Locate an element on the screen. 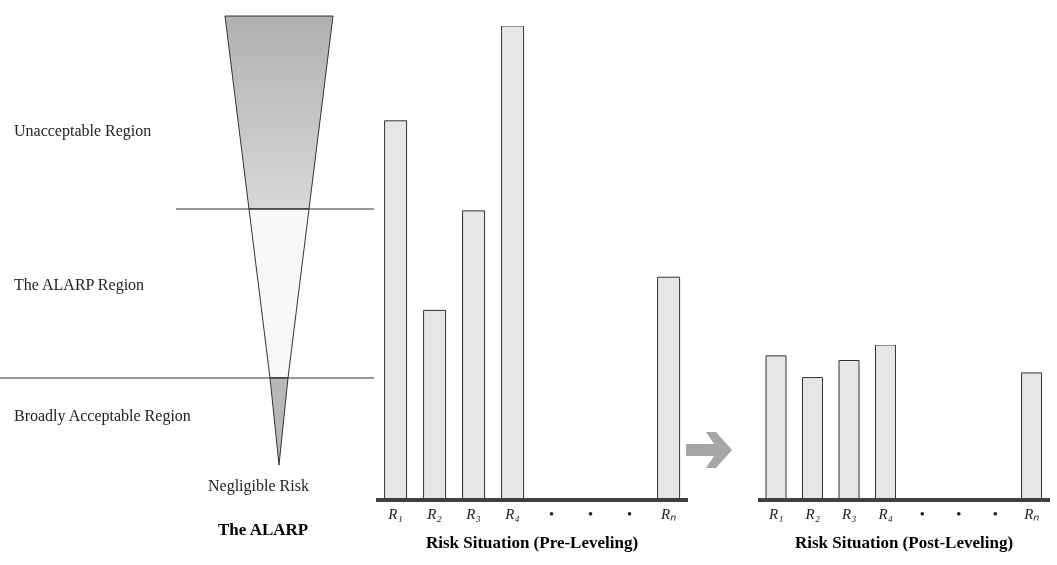  text: The ALARP is located at coordinates (263, 530).